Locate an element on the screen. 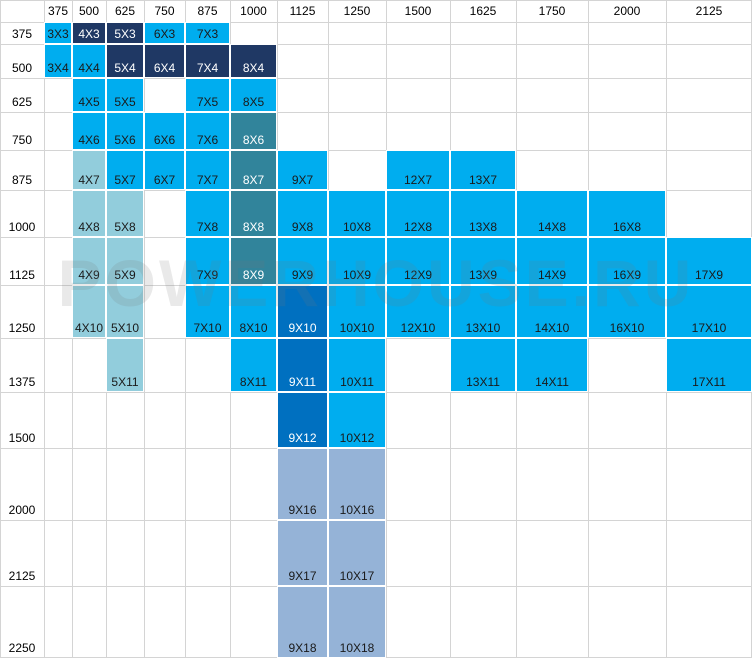 The height and width of the screenshot is (658, 752). column-header: 1250 is located at coordinates (357, 11).